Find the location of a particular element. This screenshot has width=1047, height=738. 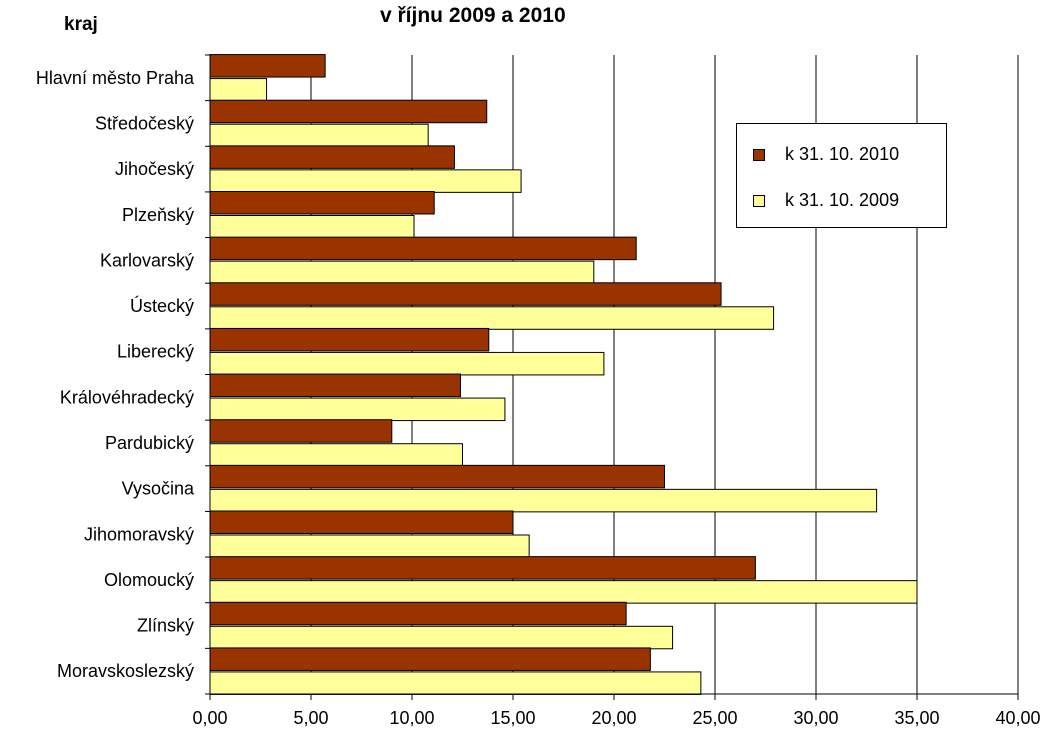

x-tick-label: 35,00 is located at coordinates (916, 718).